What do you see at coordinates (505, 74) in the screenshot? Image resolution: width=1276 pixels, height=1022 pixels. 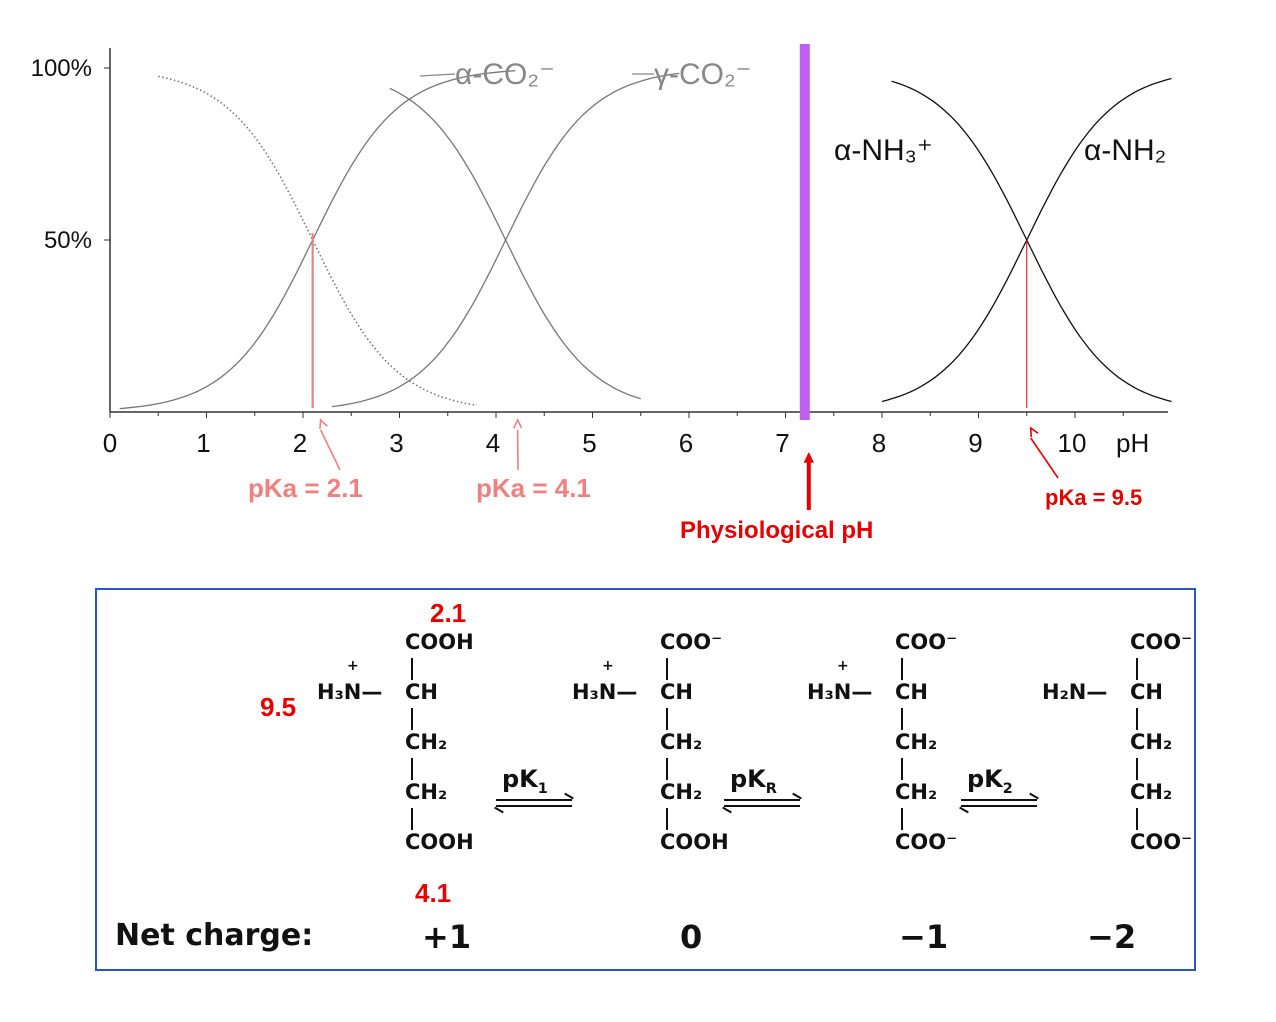 I see `label-alpha-co2: α-CO₂⁻` at bounding box center [505, 74].